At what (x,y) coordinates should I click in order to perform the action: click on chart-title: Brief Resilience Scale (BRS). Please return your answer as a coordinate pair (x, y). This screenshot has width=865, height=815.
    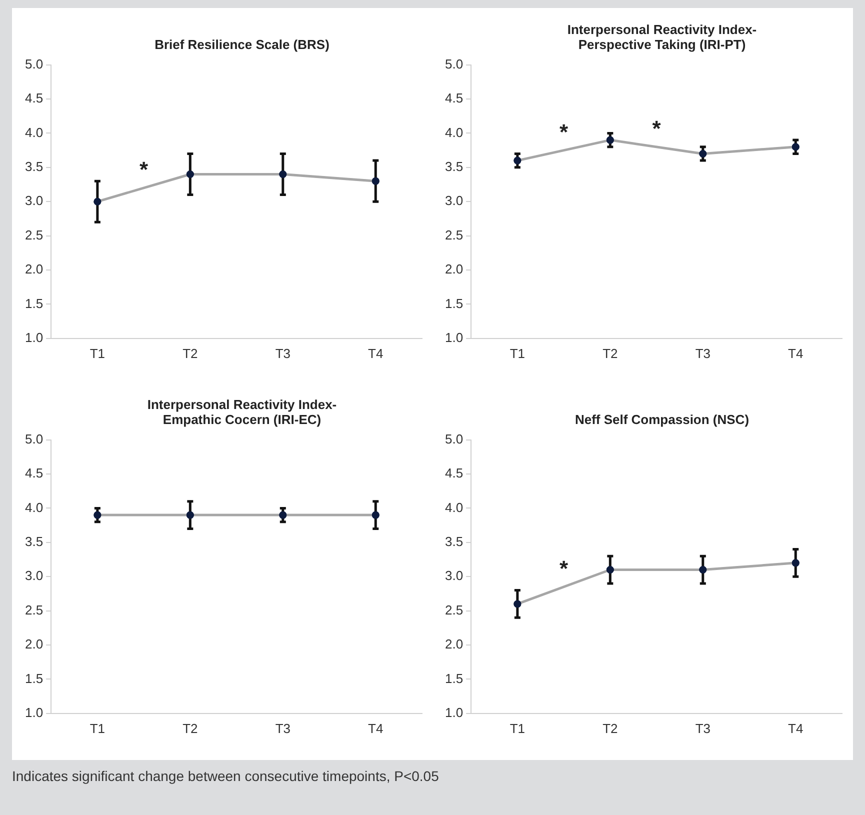
    Looking at the image, I should click on (242, 44).